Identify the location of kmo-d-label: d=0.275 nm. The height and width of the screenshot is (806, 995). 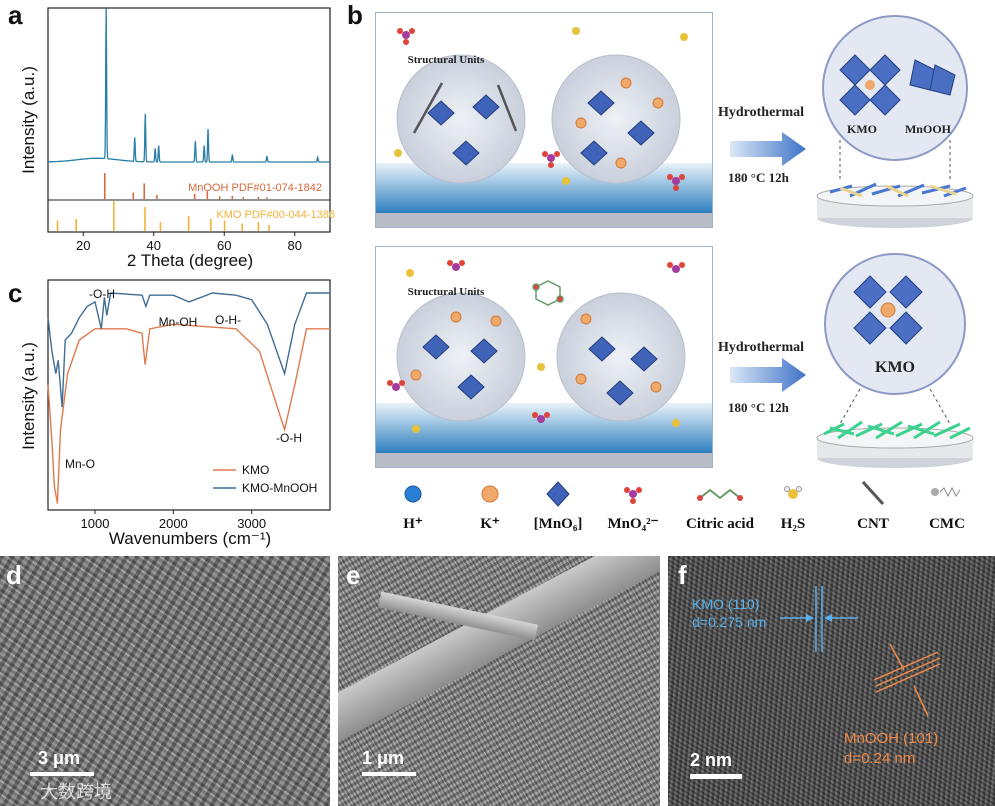
(729, 622).